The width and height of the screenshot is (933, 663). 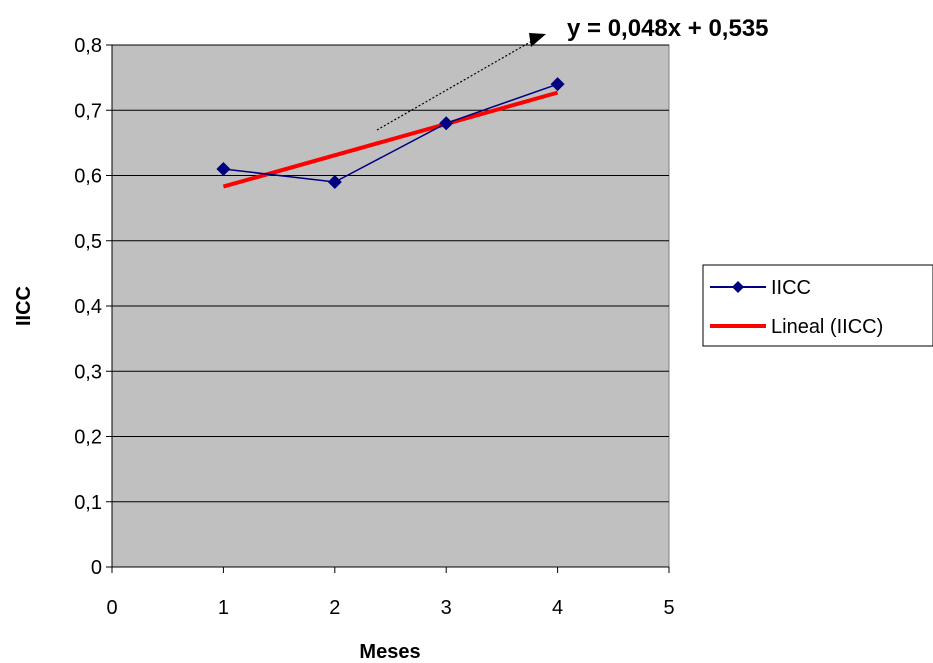 I want to click on series-line-iicc, so click(x=390, y=133).